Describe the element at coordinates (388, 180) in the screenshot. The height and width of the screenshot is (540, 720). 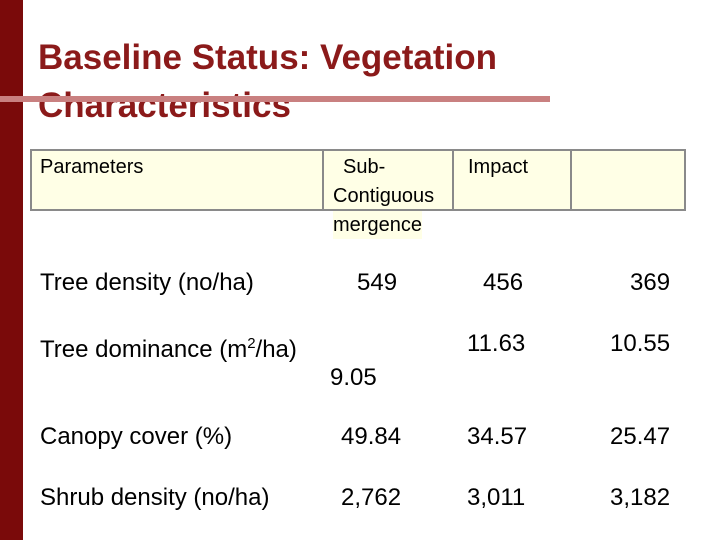
I see `header-cell-subcontiguous` at that location.